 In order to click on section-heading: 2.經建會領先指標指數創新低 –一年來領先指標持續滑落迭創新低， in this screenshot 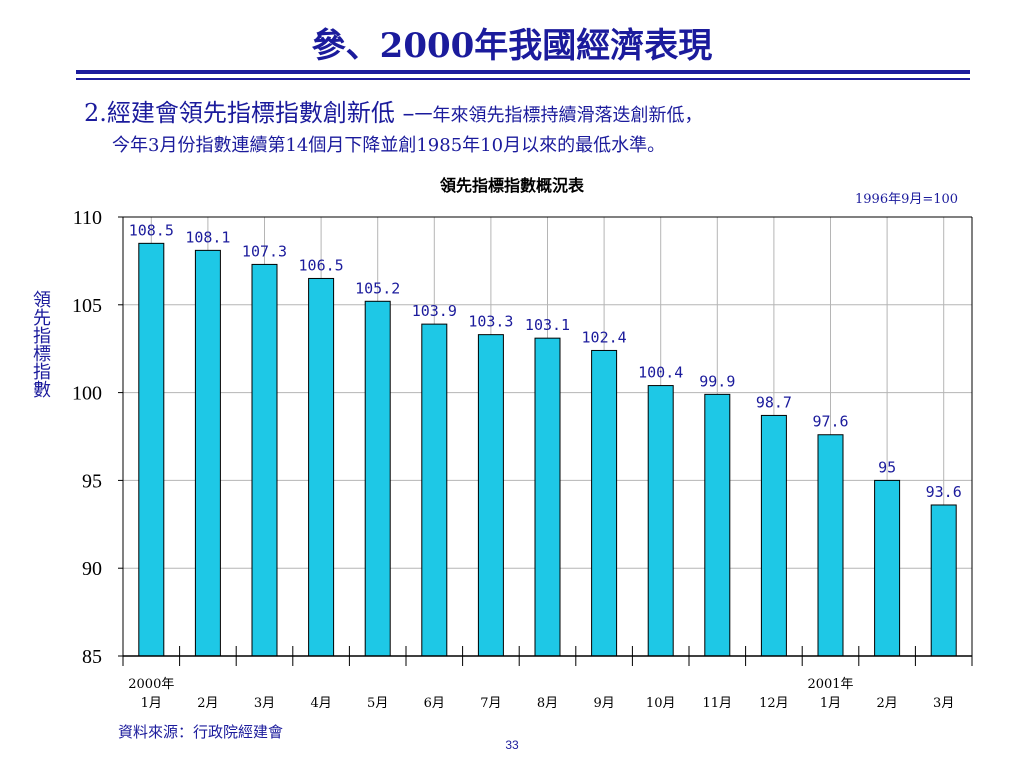, I will do `click(393, 110)`.